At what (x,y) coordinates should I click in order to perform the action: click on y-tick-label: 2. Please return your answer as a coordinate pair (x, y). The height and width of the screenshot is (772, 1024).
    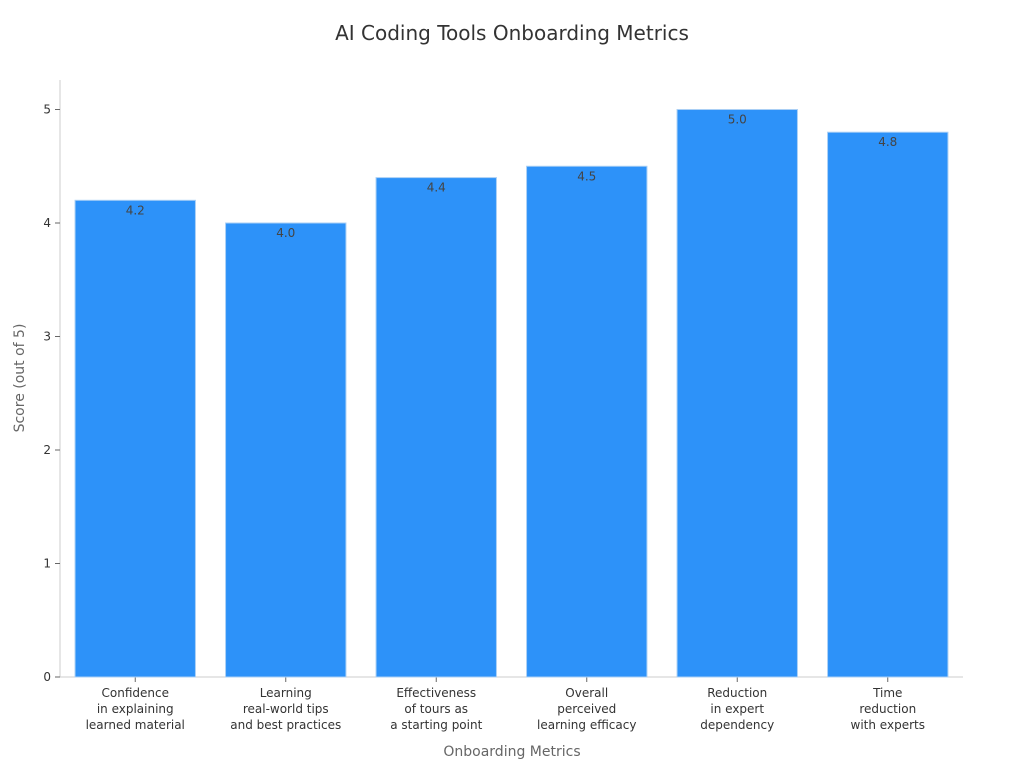
    Looking at the image, I should click on (47, 450).